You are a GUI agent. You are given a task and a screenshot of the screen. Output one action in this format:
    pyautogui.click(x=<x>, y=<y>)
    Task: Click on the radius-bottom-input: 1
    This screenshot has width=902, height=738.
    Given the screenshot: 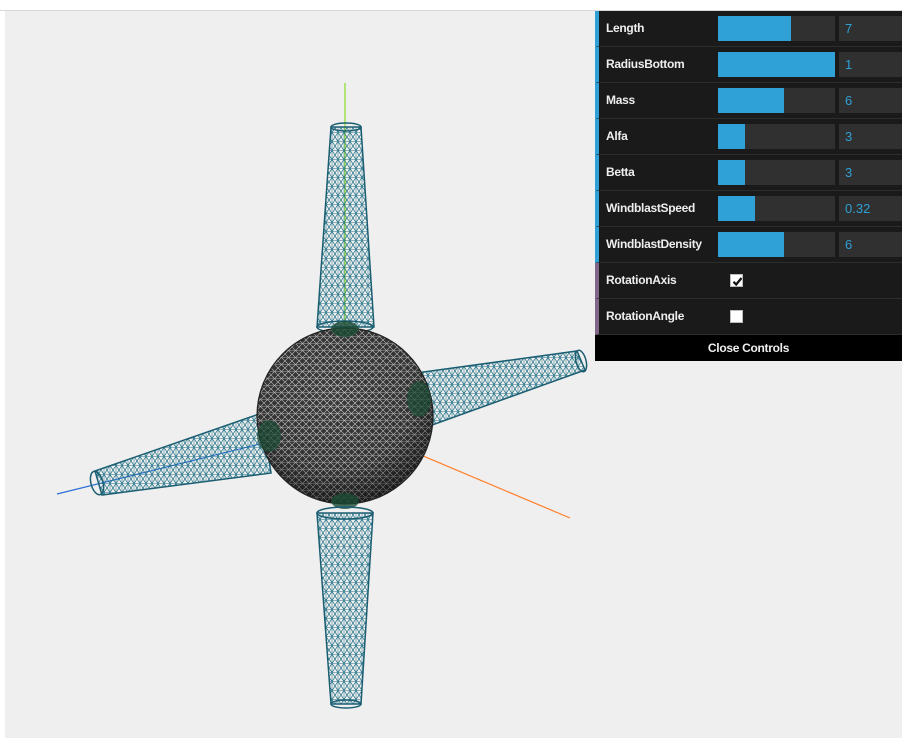 What is the action you would take?
    pyautogui.click(x=870, y=64)
    